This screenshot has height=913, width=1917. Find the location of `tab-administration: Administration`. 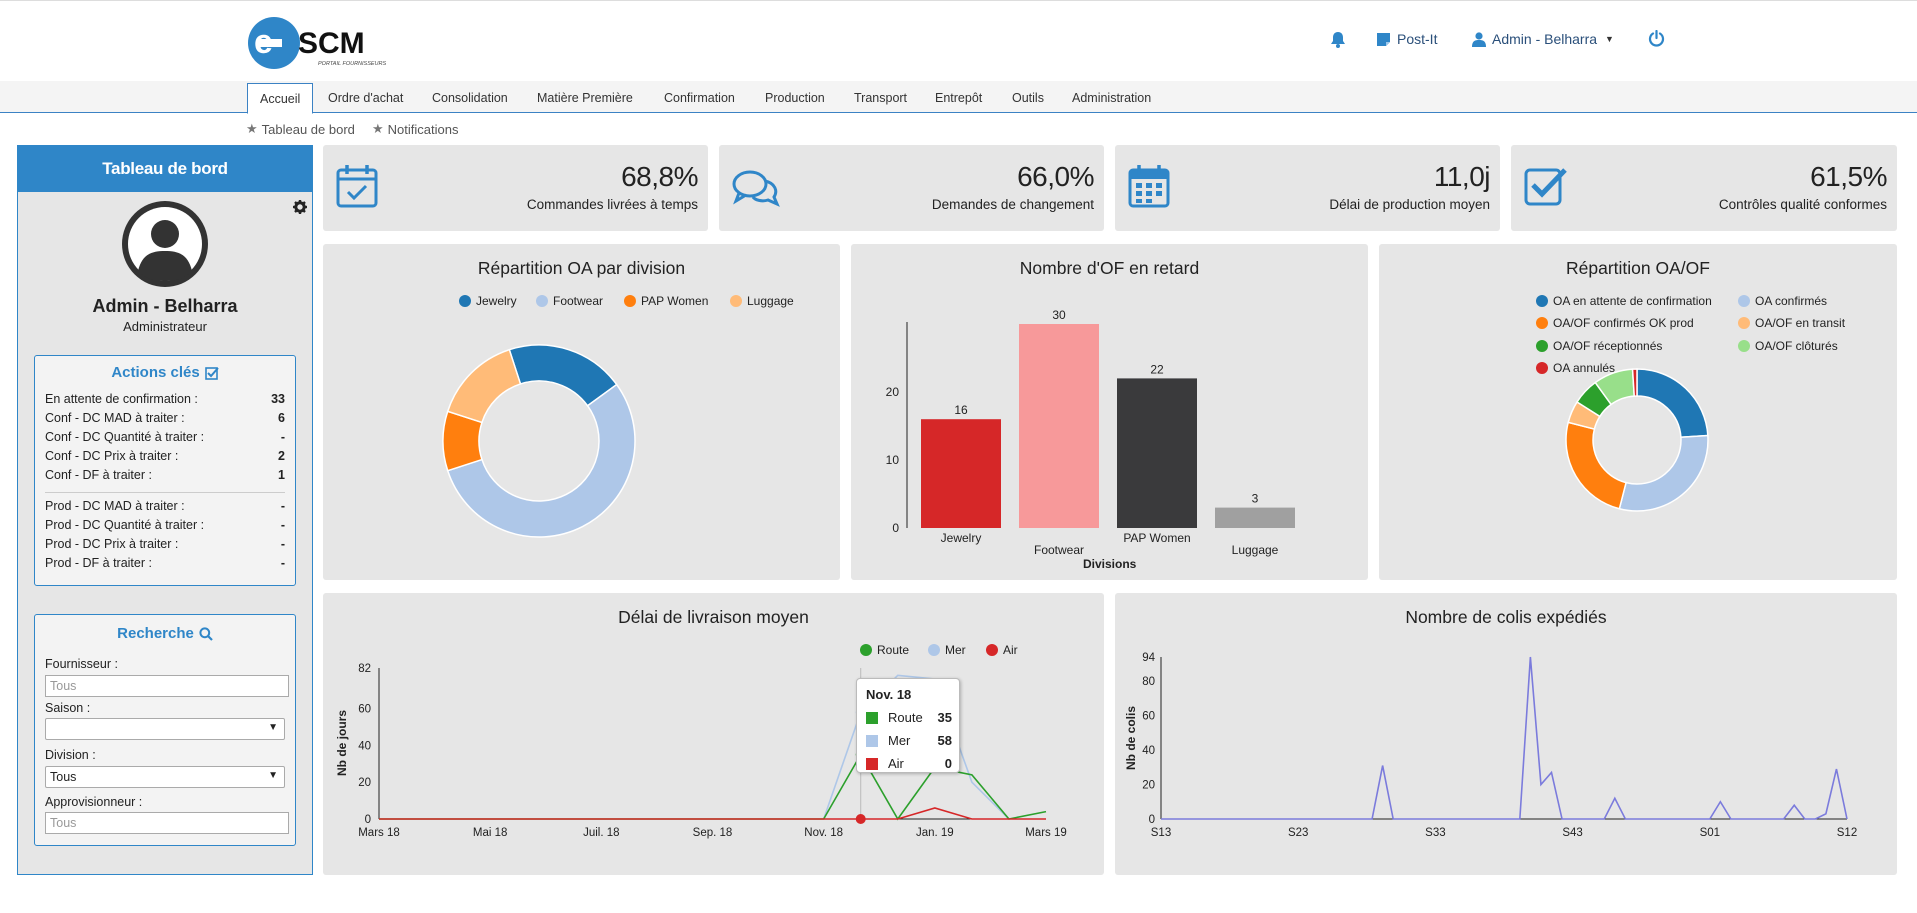

tab-administration: Administration is located at coordinates (1112, 98).